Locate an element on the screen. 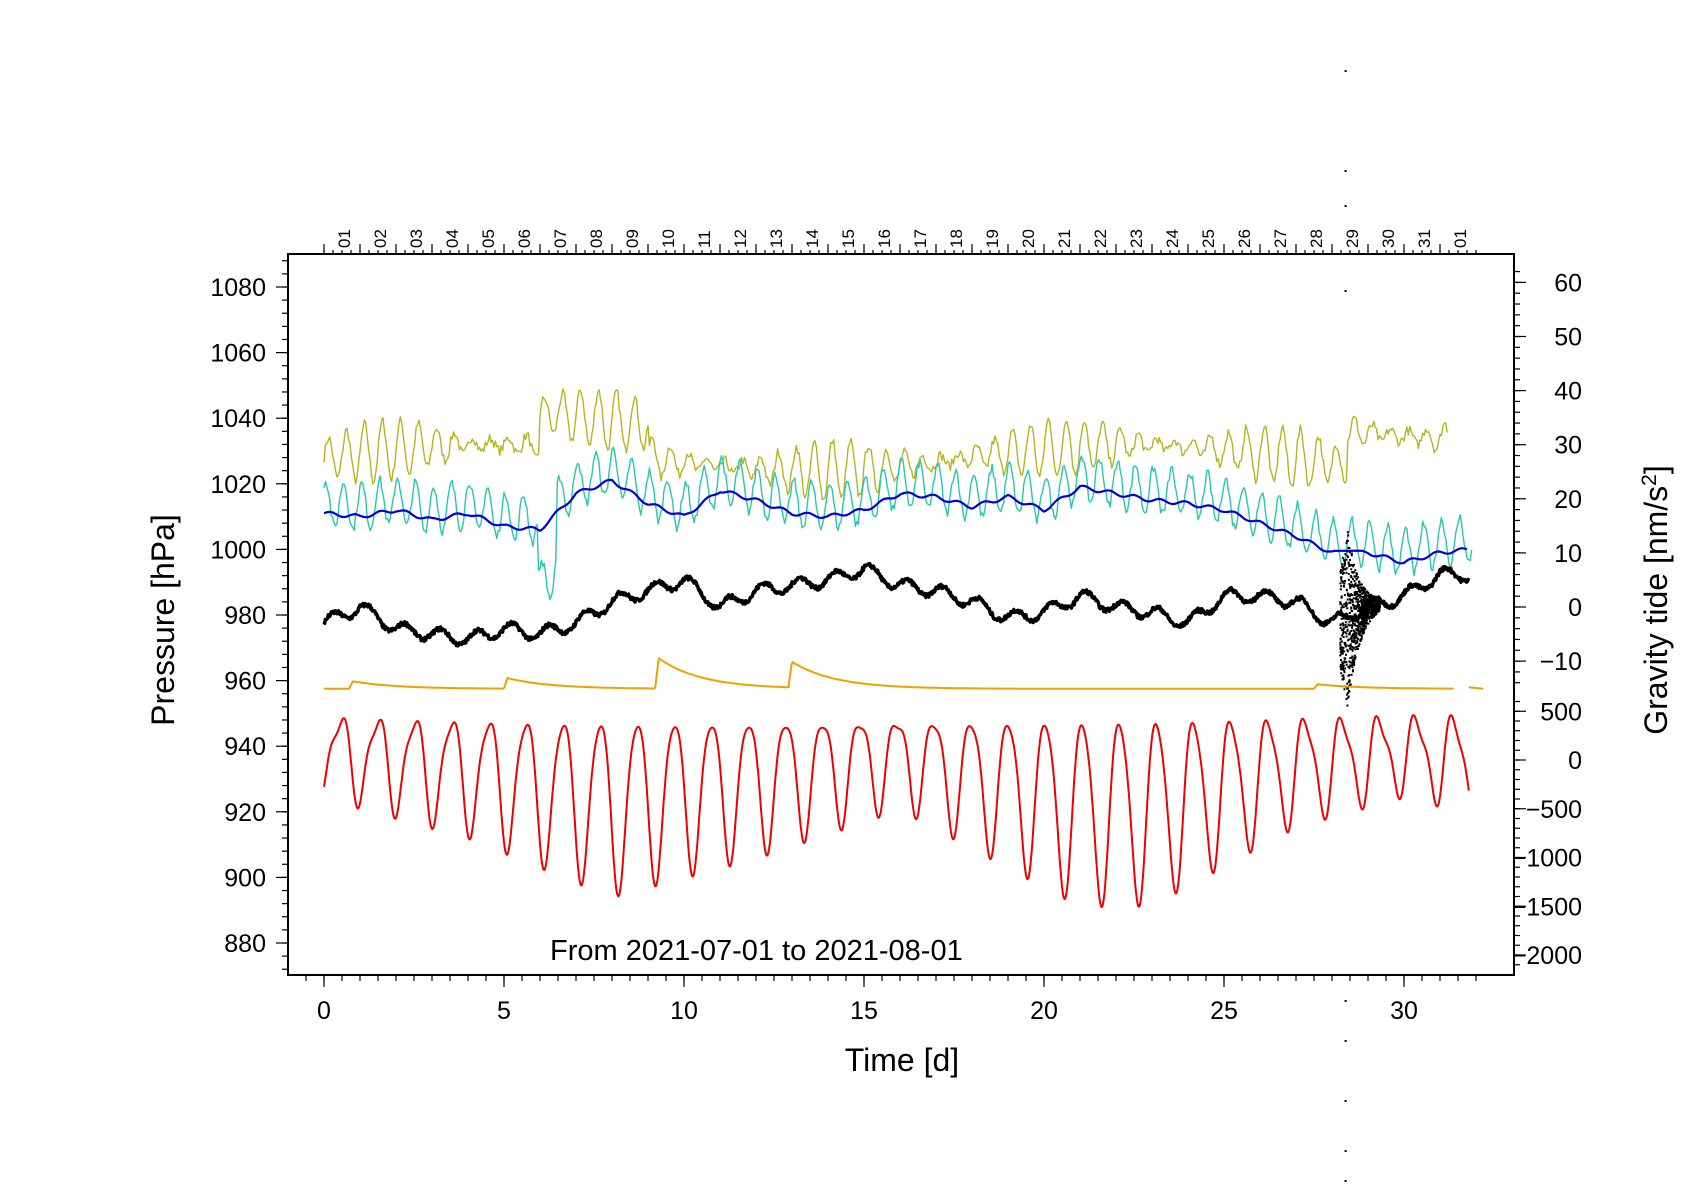  top-day-label: 21 is located at coordinates (1064, 238).